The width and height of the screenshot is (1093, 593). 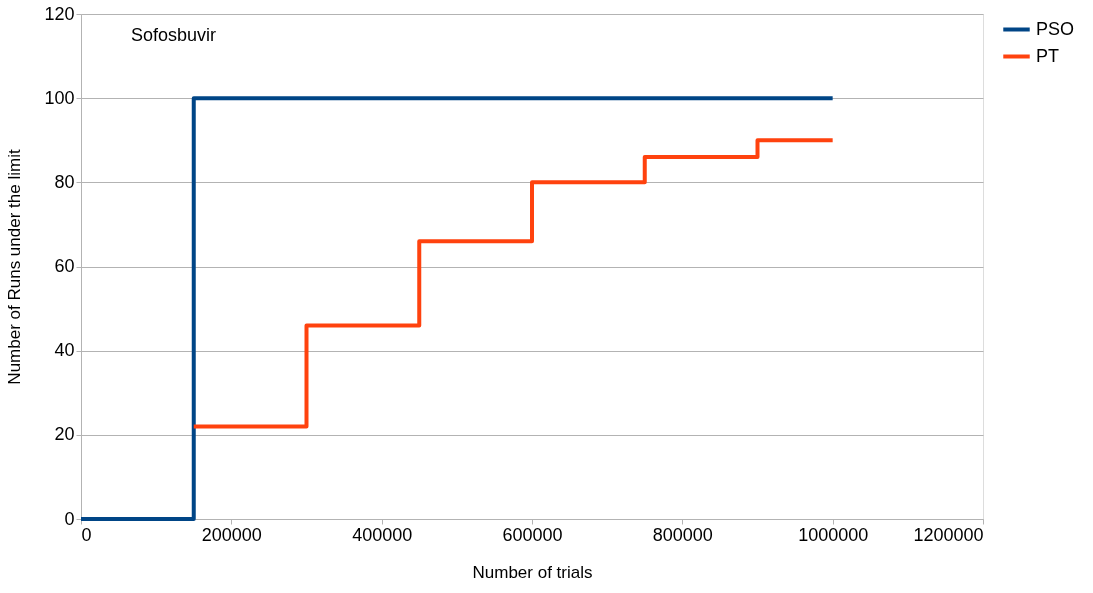 What do you see at coordinates (231, 534) in the screenshot?
I see `x-tick-label: 200000` at bounding box center [231, 534].